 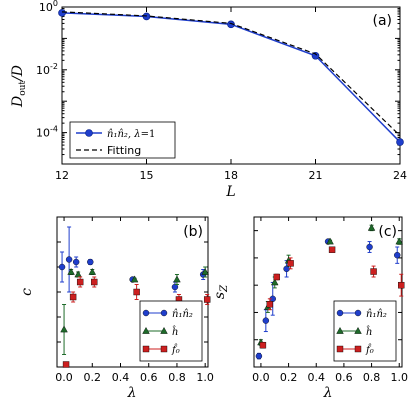 I want to click on y-tick-label: 10⁻⁴, so click(x=47, y=132).